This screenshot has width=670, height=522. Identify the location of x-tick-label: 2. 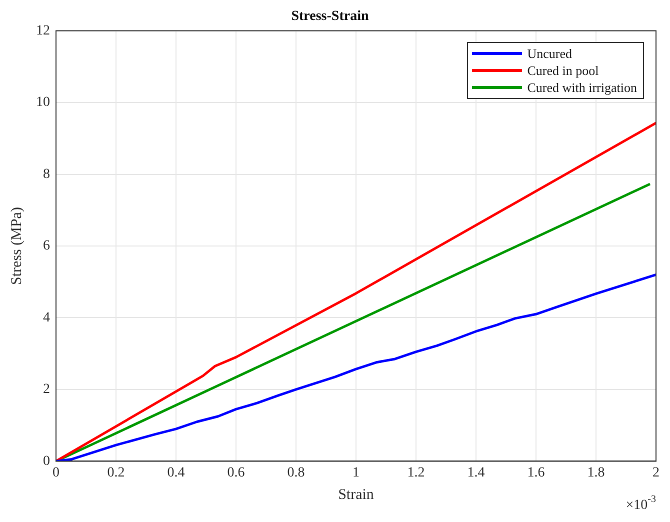
(656, 472).